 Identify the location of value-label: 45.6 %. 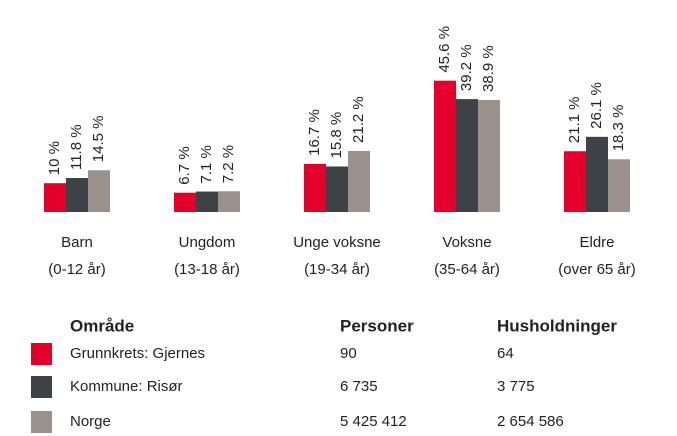
(444, 49).